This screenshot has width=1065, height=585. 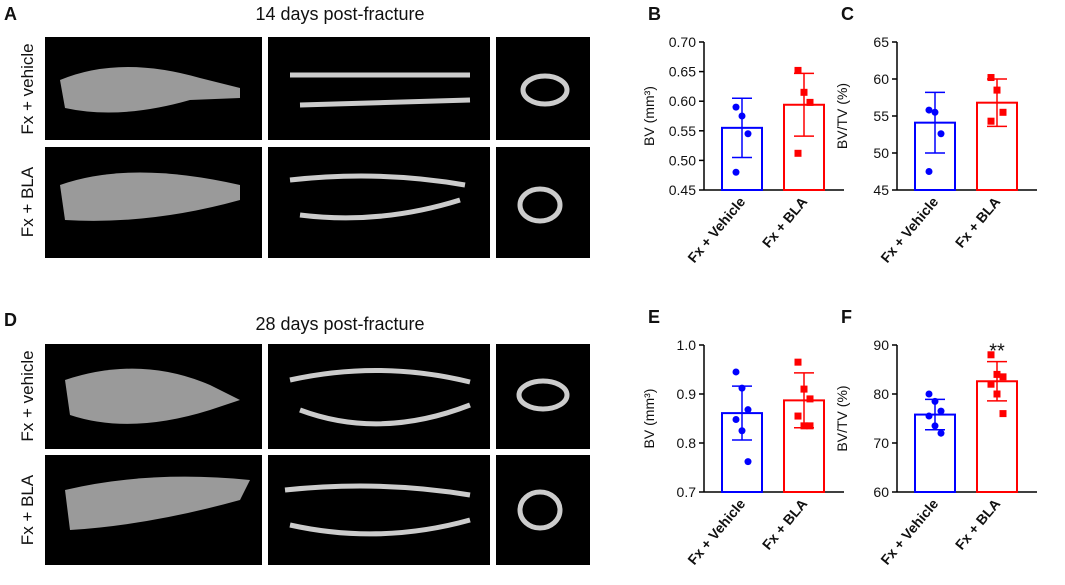 What do you see at coordinates (881, 116) in the screenshot?
I see `y-tick-label: 55` at bounding box center [881, 116].